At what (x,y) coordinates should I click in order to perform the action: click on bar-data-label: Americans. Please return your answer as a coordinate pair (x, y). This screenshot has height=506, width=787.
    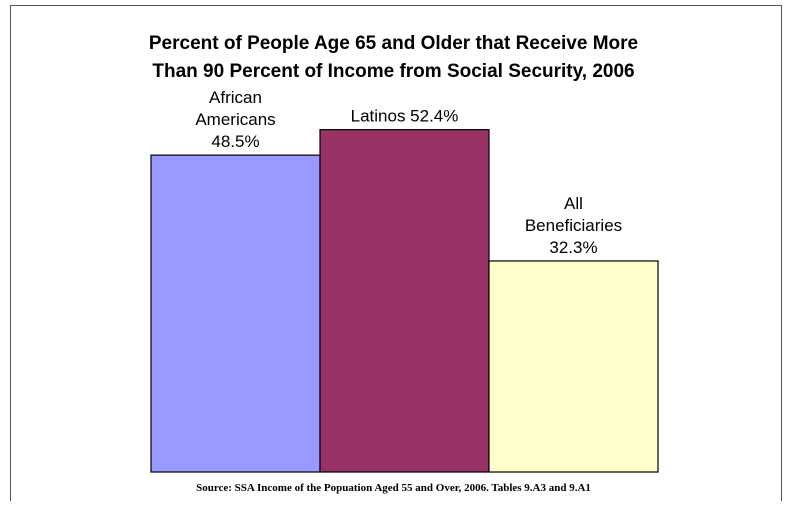
    Looking at the image, I should click on (235, 119).